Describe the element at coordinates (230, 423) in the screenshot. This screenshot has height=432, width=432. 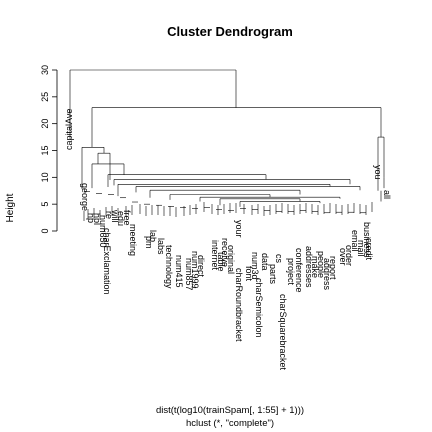
I see `method-subtitle: hclust (*, "complete")` at that location.